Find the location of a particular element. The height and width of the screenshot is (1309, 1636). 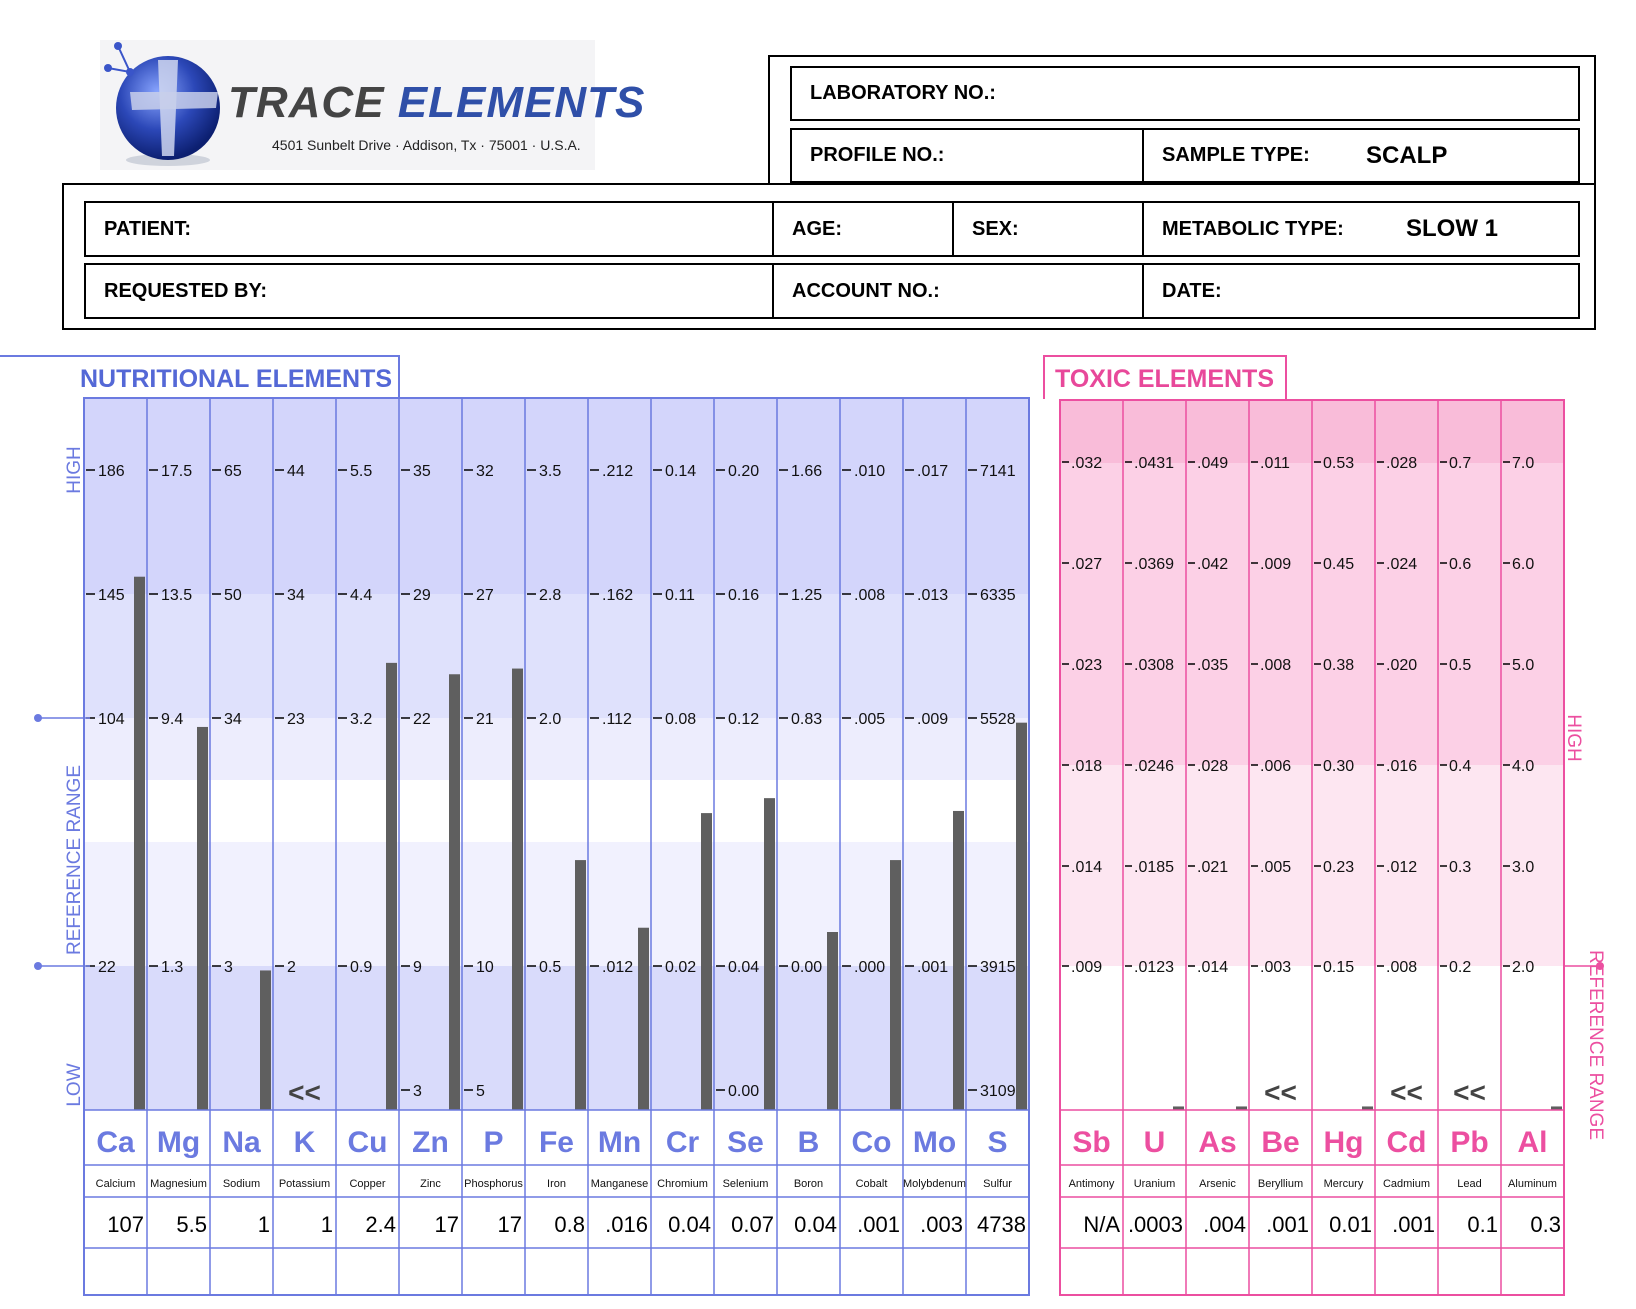

tick-label: 17.5 is located at coordinates (176, 471).